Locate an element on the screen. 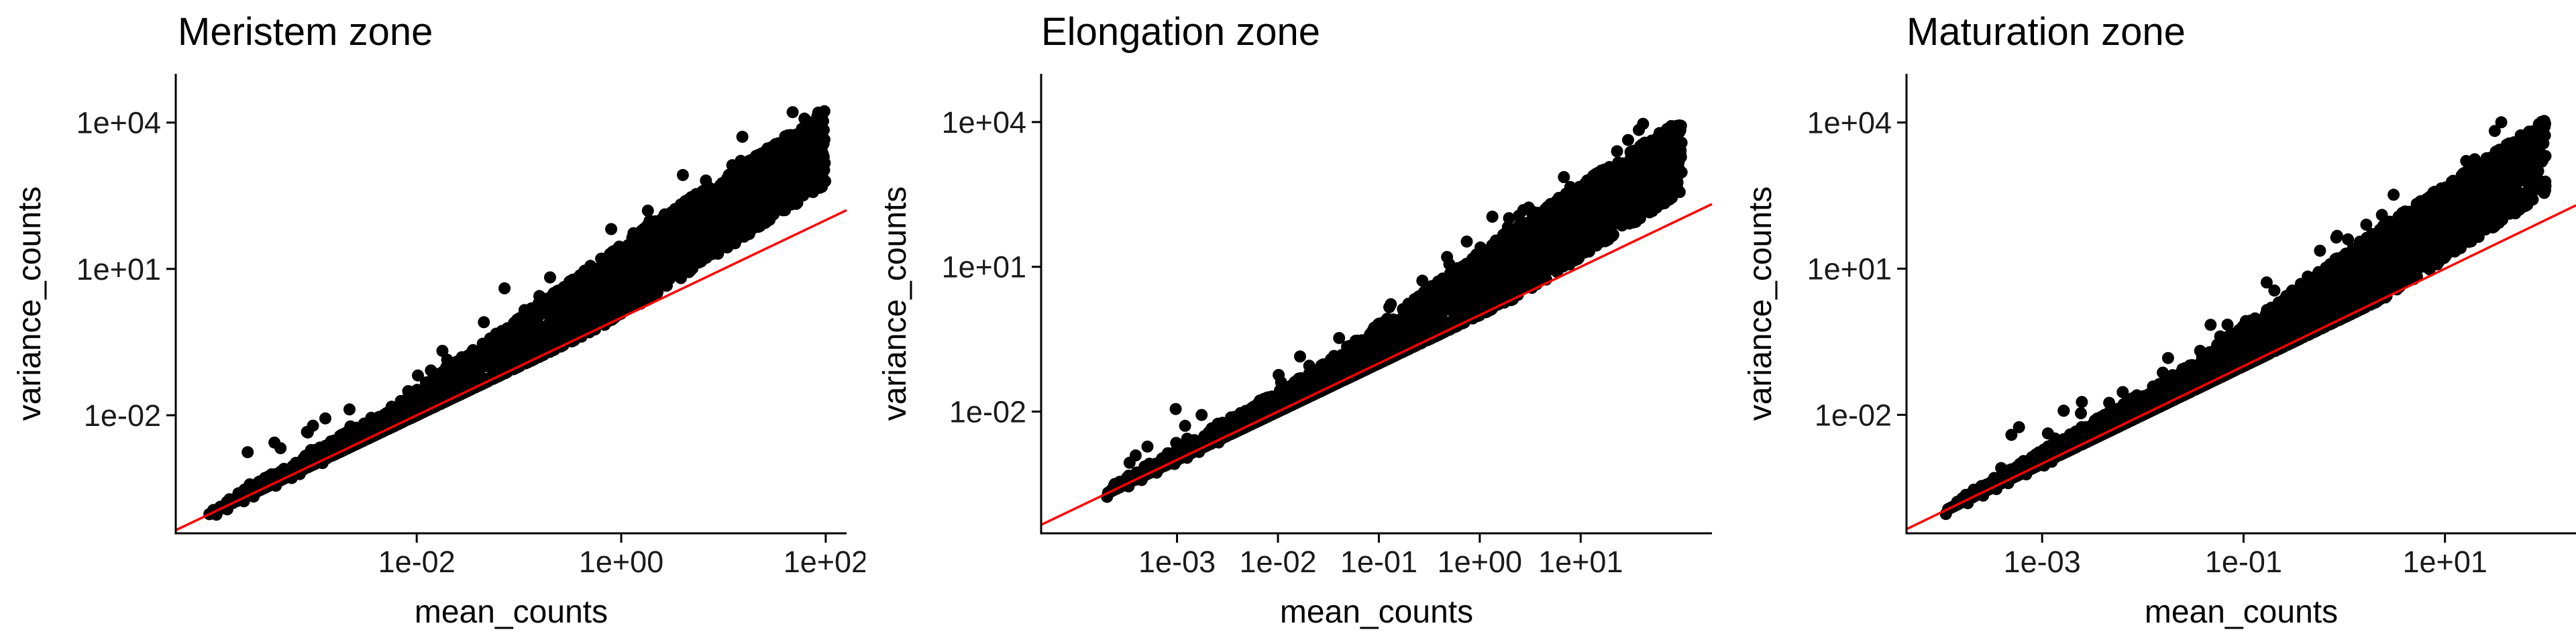 Image resolution: width=2576 pixels, height=644 pixels. y-tick-label: 1e+04 is located at coordinates (118, 123).